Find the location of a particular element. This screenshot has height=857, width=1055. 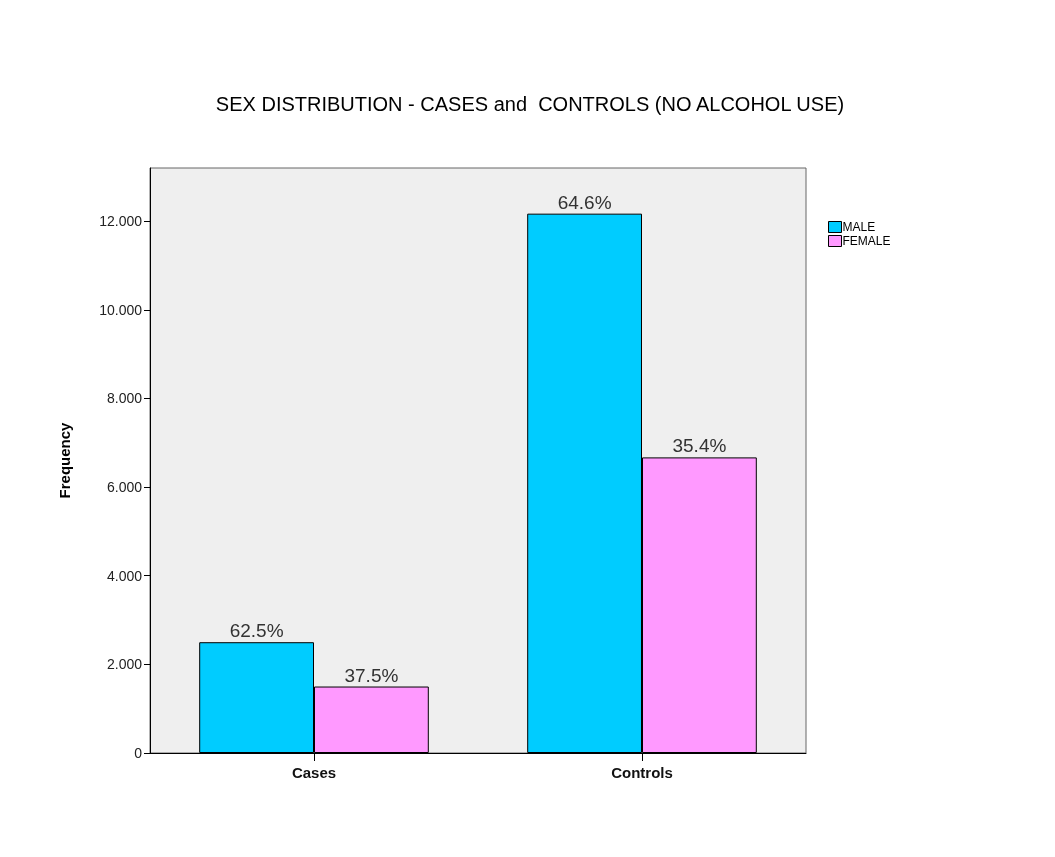

y-tick-label: 4.000 is located at coordinates (124, 575).